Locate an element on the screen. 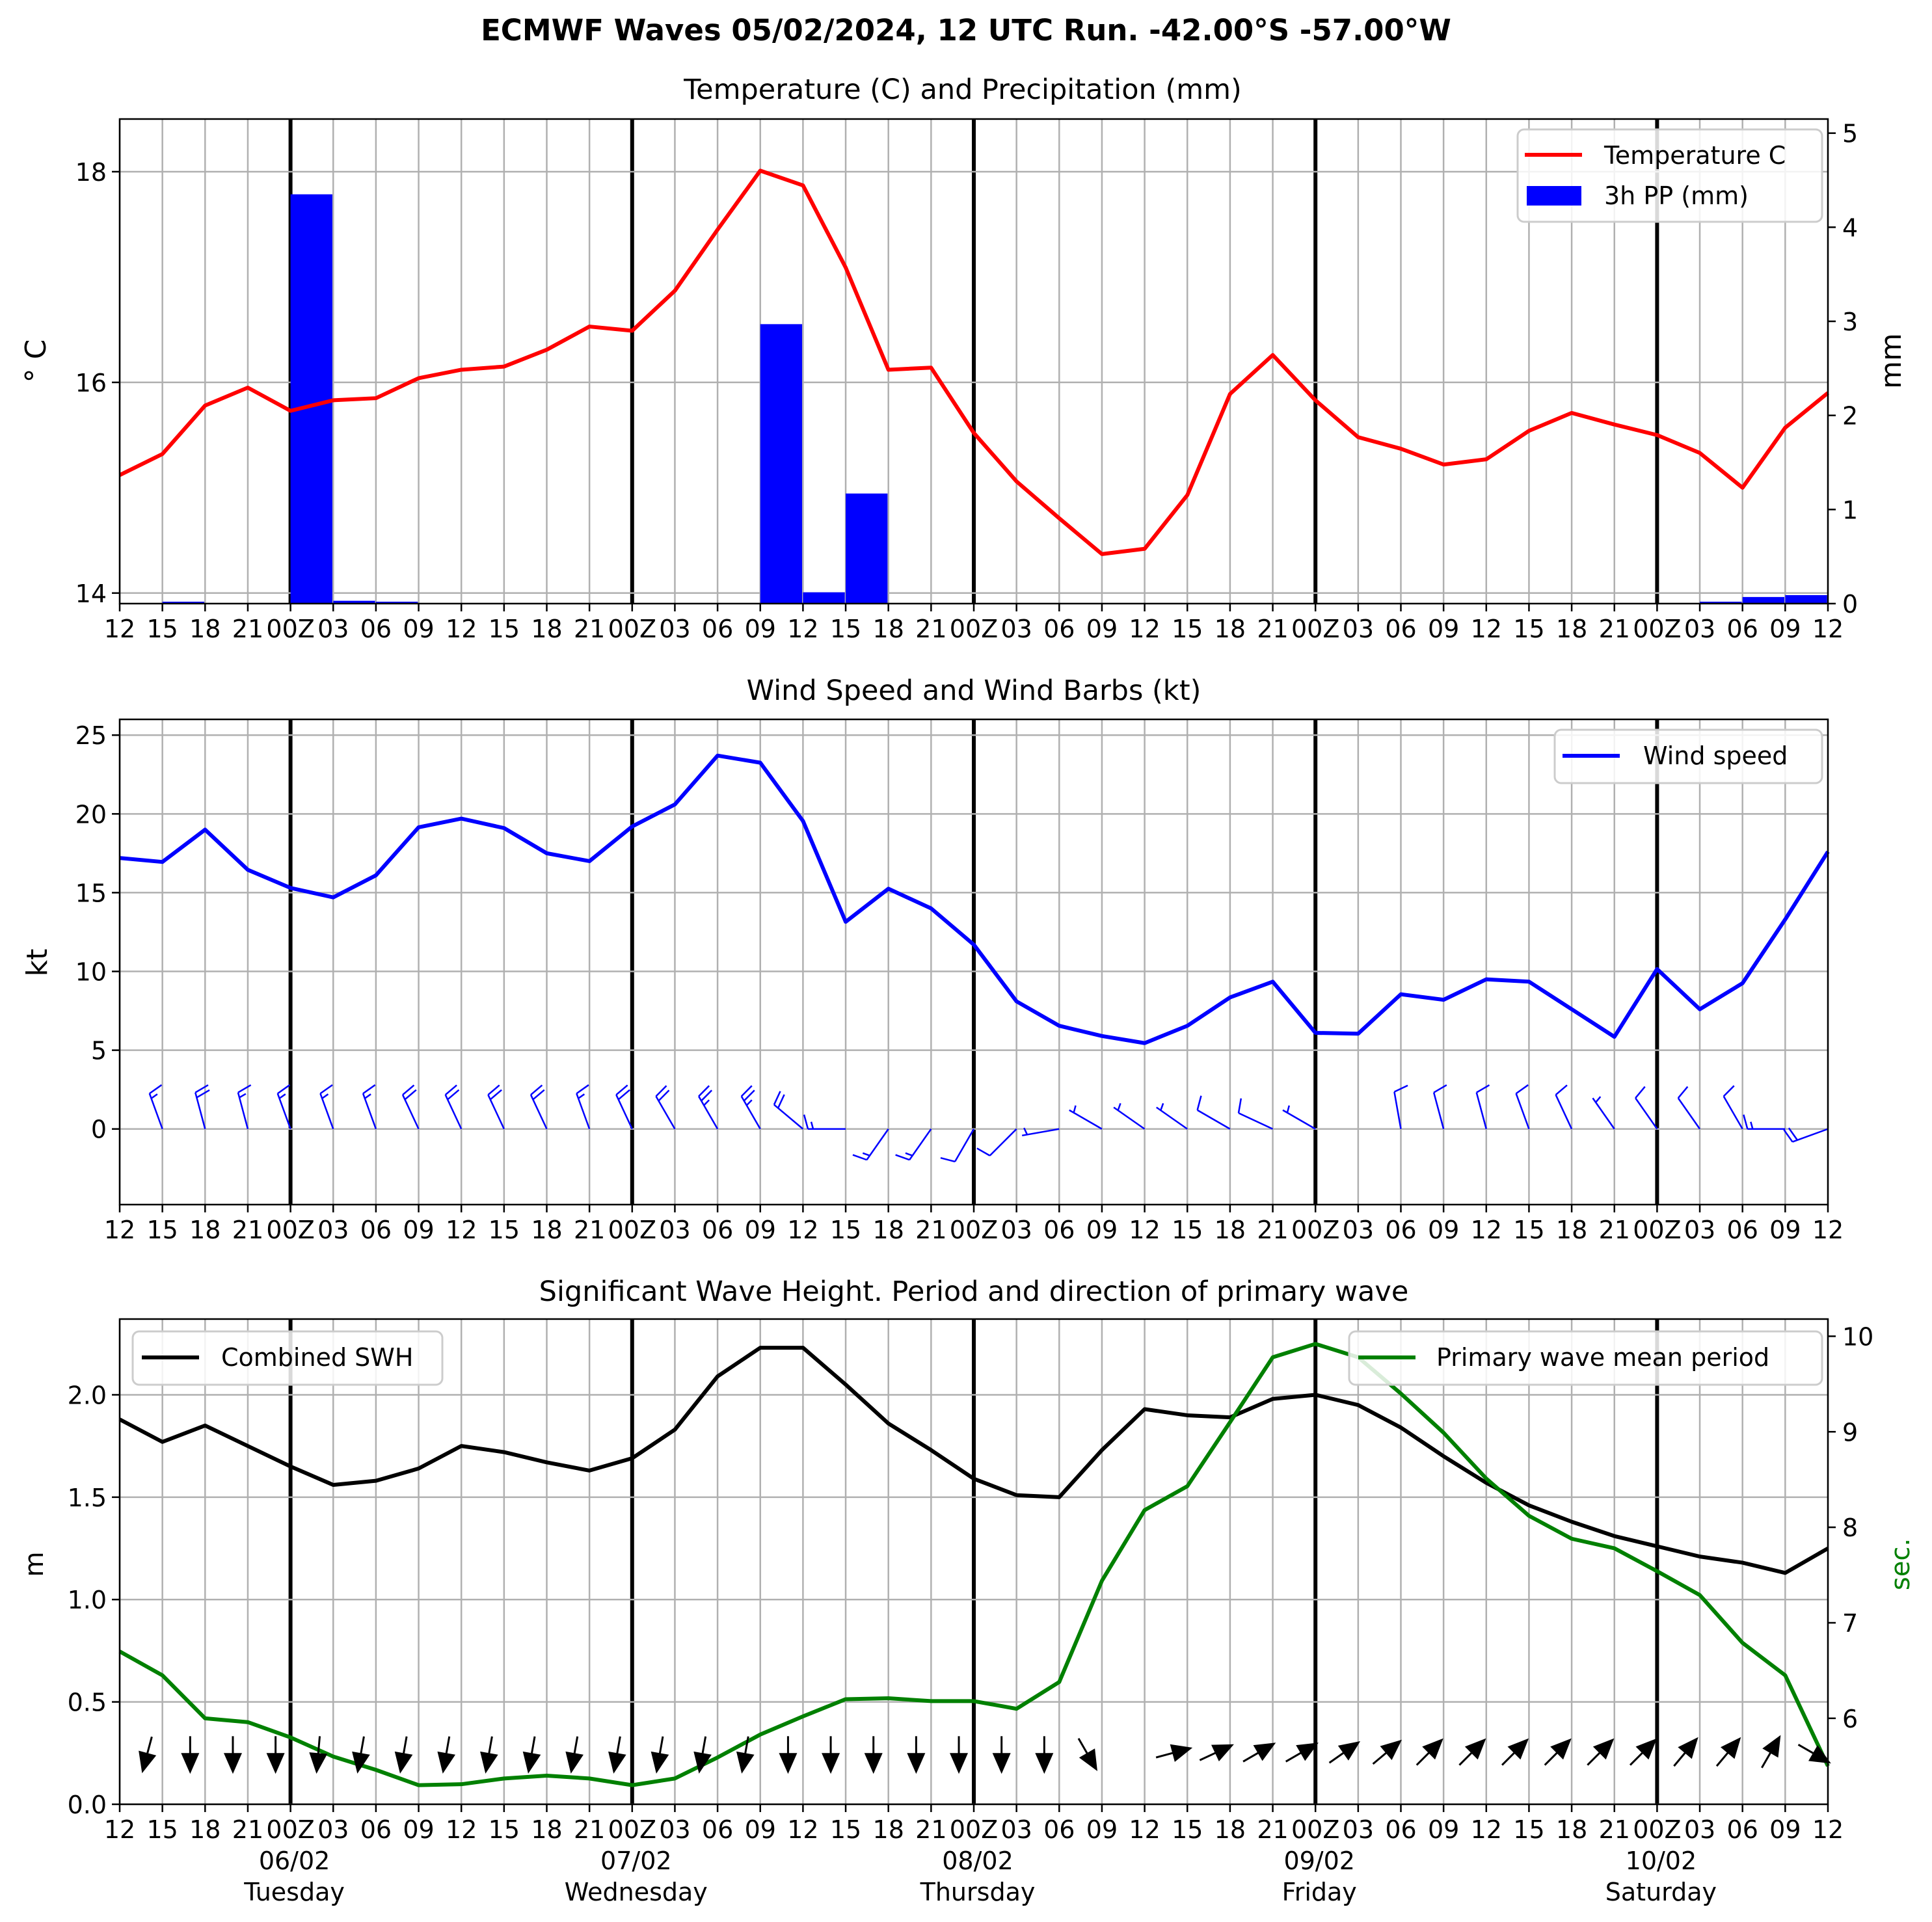  wind-legend: Wind speed is located at coordinates (1688, 756).